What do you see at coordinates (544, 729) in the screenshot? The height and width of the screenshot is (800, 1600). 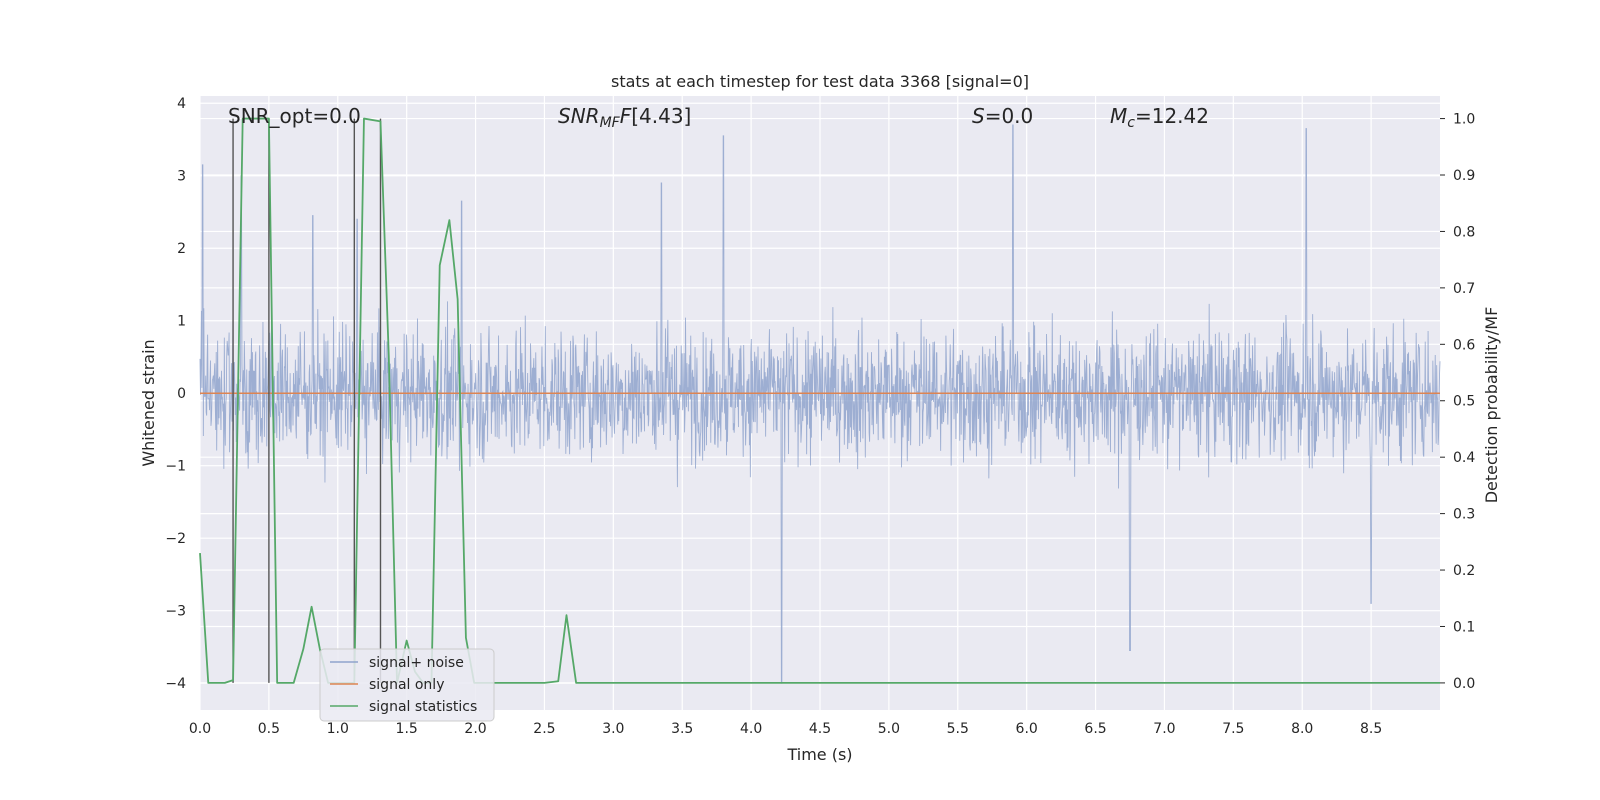 I see `x-tick-label: 2.5` at bounding box center [544, 729].